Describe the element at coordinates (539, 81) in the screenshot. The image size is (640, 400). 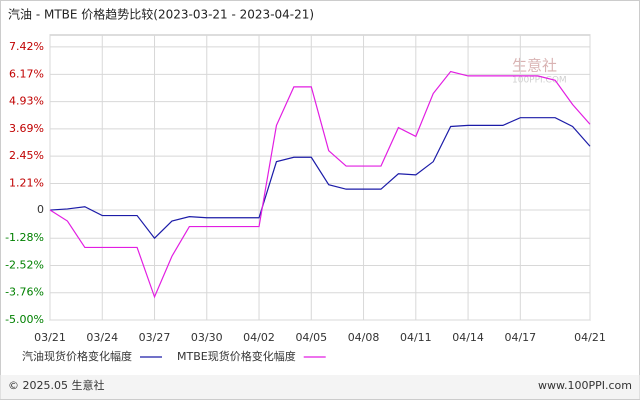
I see `watermark-site: 100PPI.COM` at that location.